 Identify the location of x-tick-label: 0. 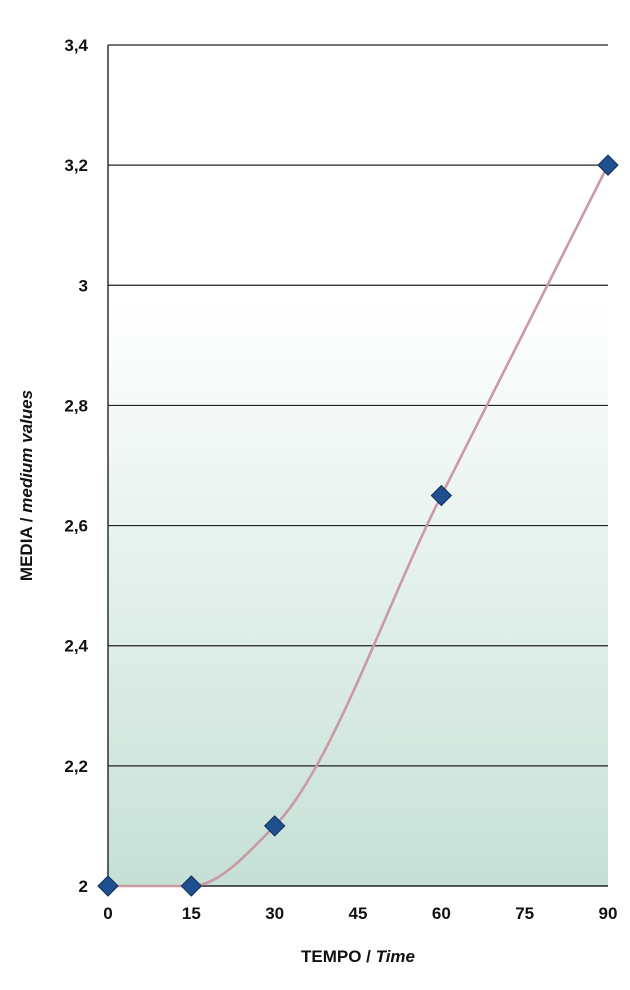
(107, 913).